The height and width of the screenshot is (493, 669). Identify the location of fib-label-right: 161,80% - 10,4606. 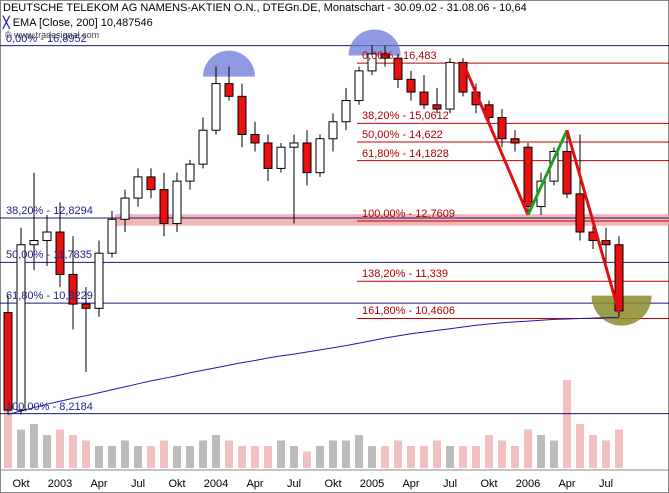
(408, 311).